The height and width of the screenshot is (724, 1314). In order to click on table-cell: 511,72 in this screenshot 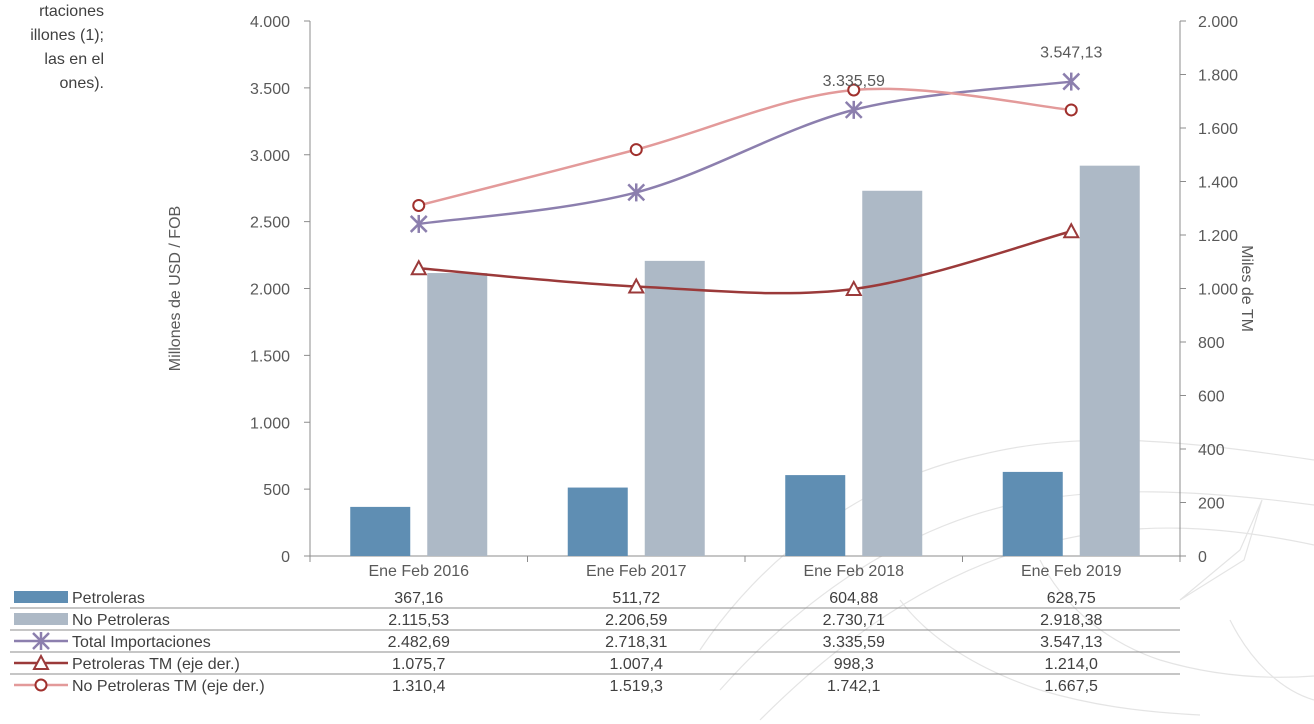, I will do `click(636, 598)`.